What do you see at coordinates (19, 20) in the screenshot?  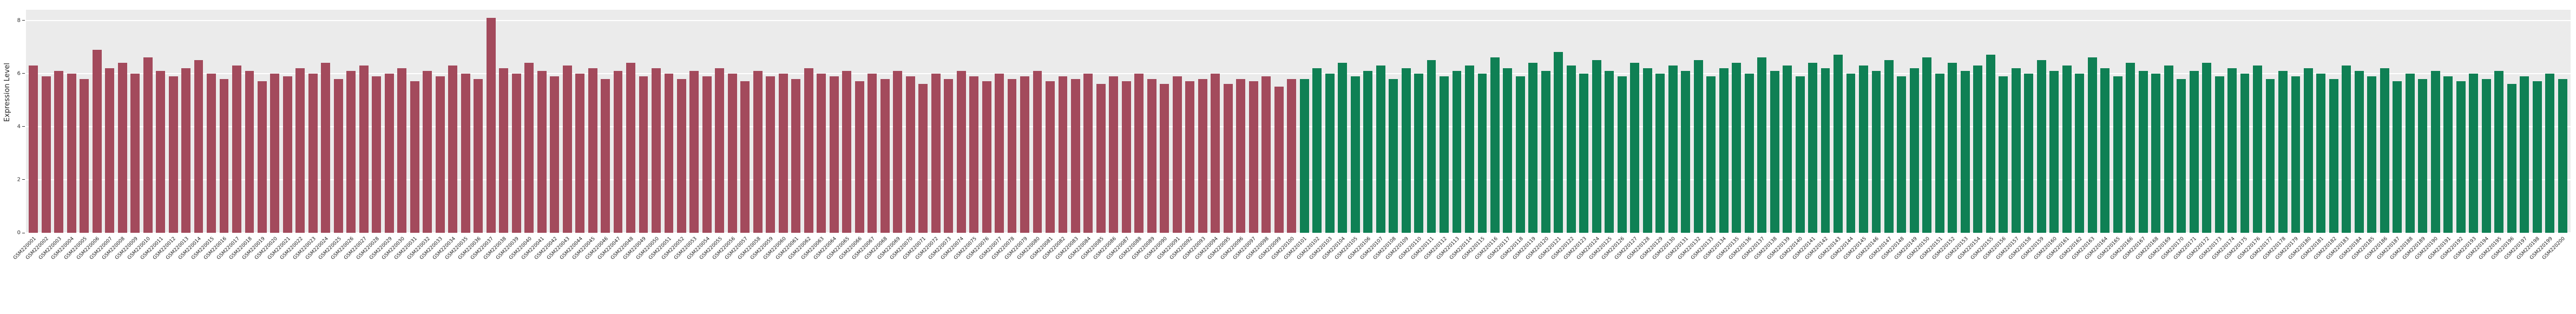 I see `y-tick-label: 8` at bounding box center [19, 20].